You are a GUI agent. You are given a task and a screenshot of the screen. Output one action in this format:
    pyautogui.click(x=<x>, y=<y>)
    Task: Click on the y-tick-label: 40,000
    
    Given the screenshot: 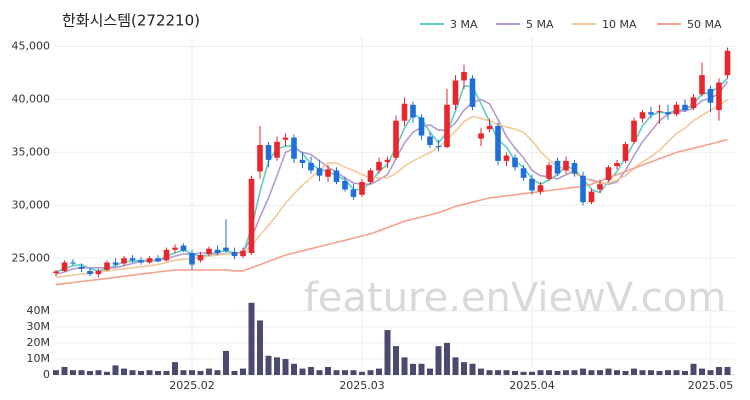 What is the action you would take?
    pyautogui.click(x=31, y=99)
    